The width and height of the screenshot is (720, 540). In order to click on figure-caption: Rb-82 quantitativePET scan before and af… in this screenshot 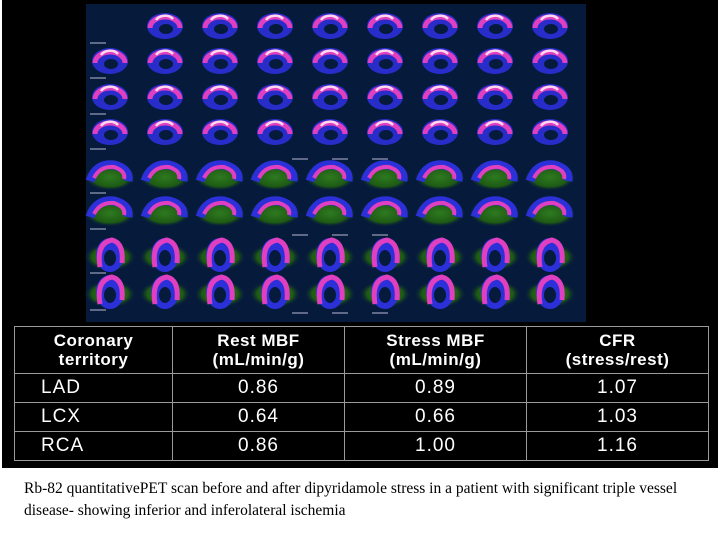, I will do `click(351, 499)`.